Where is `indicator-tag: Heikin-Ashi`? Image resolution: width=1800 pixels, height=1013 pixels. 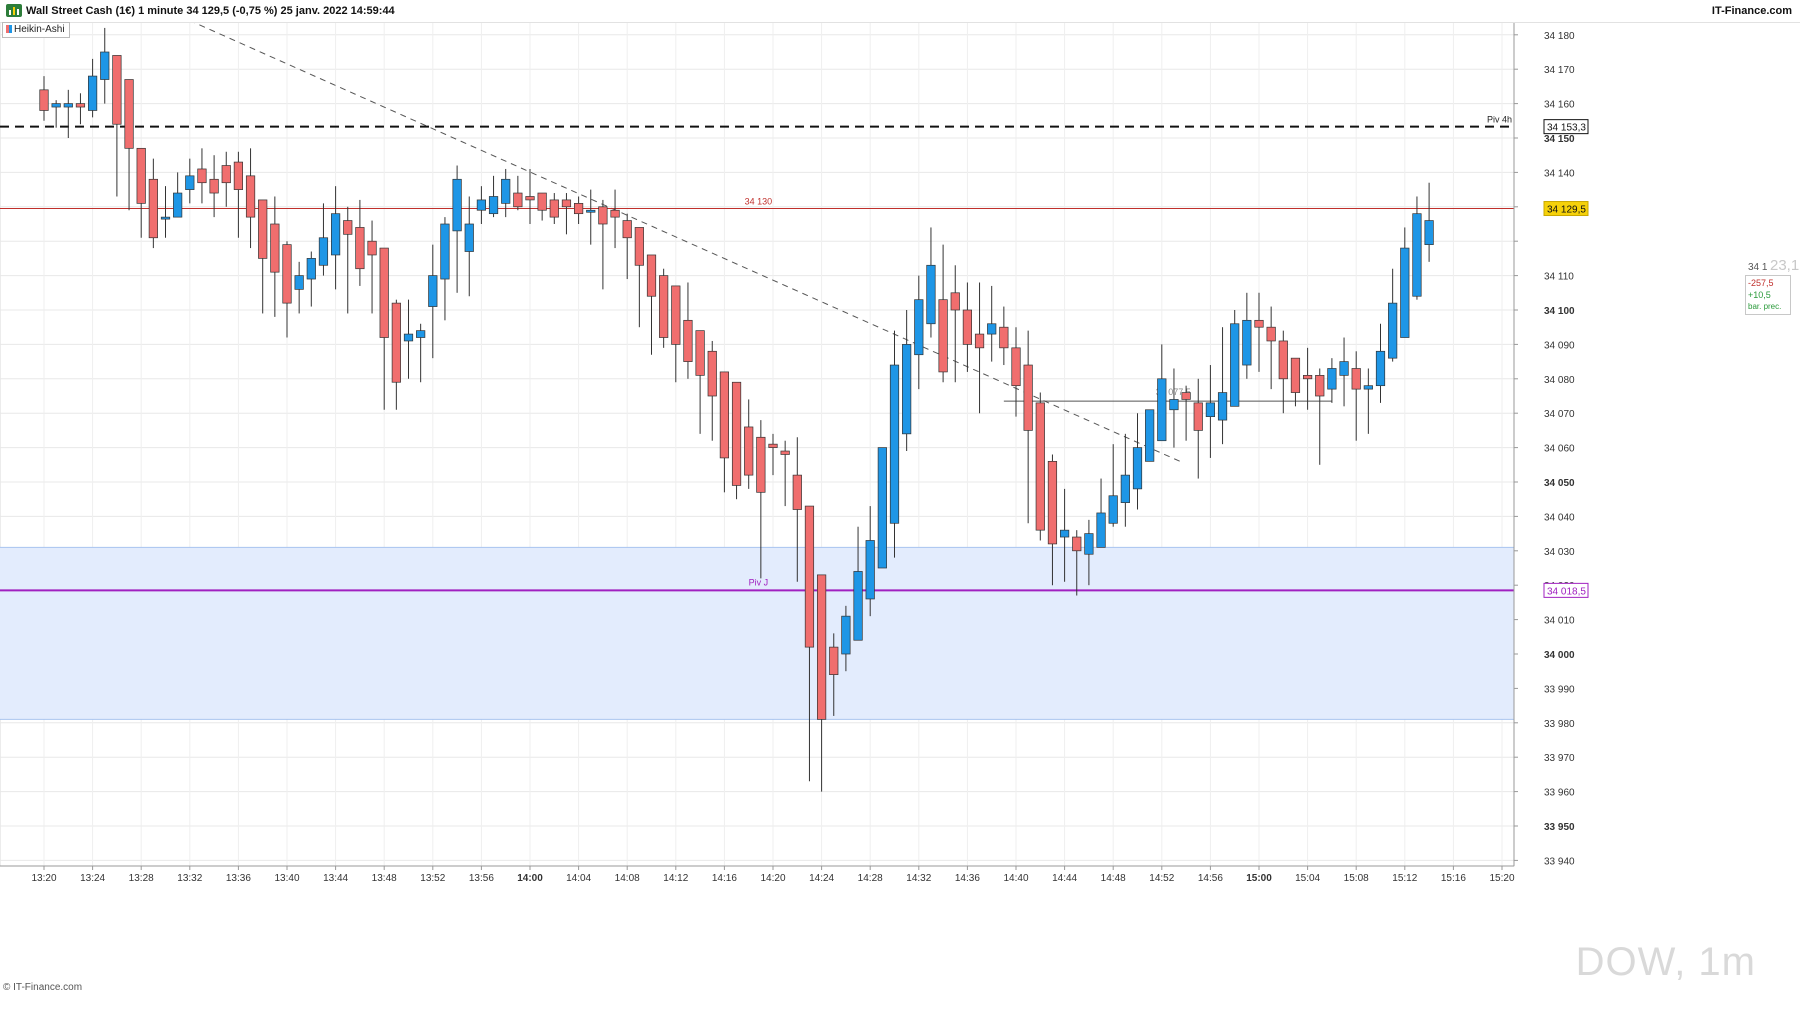 indicator-tag: Heikin-Ashi is located at coordinates (36, 30).